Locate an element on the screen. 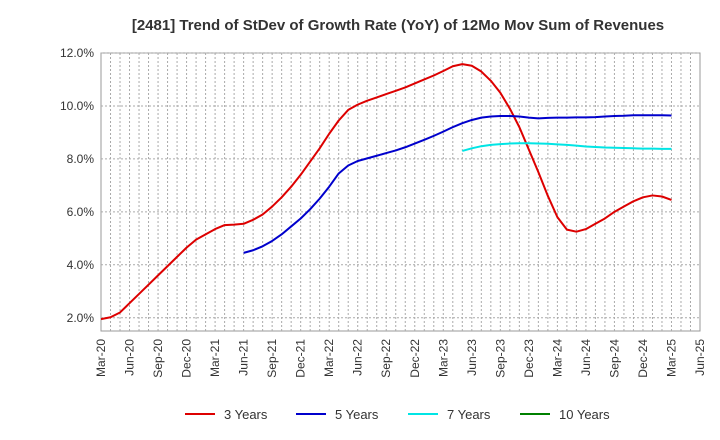  y-tick-label: 4.0% is located at coordinates (81, 265).